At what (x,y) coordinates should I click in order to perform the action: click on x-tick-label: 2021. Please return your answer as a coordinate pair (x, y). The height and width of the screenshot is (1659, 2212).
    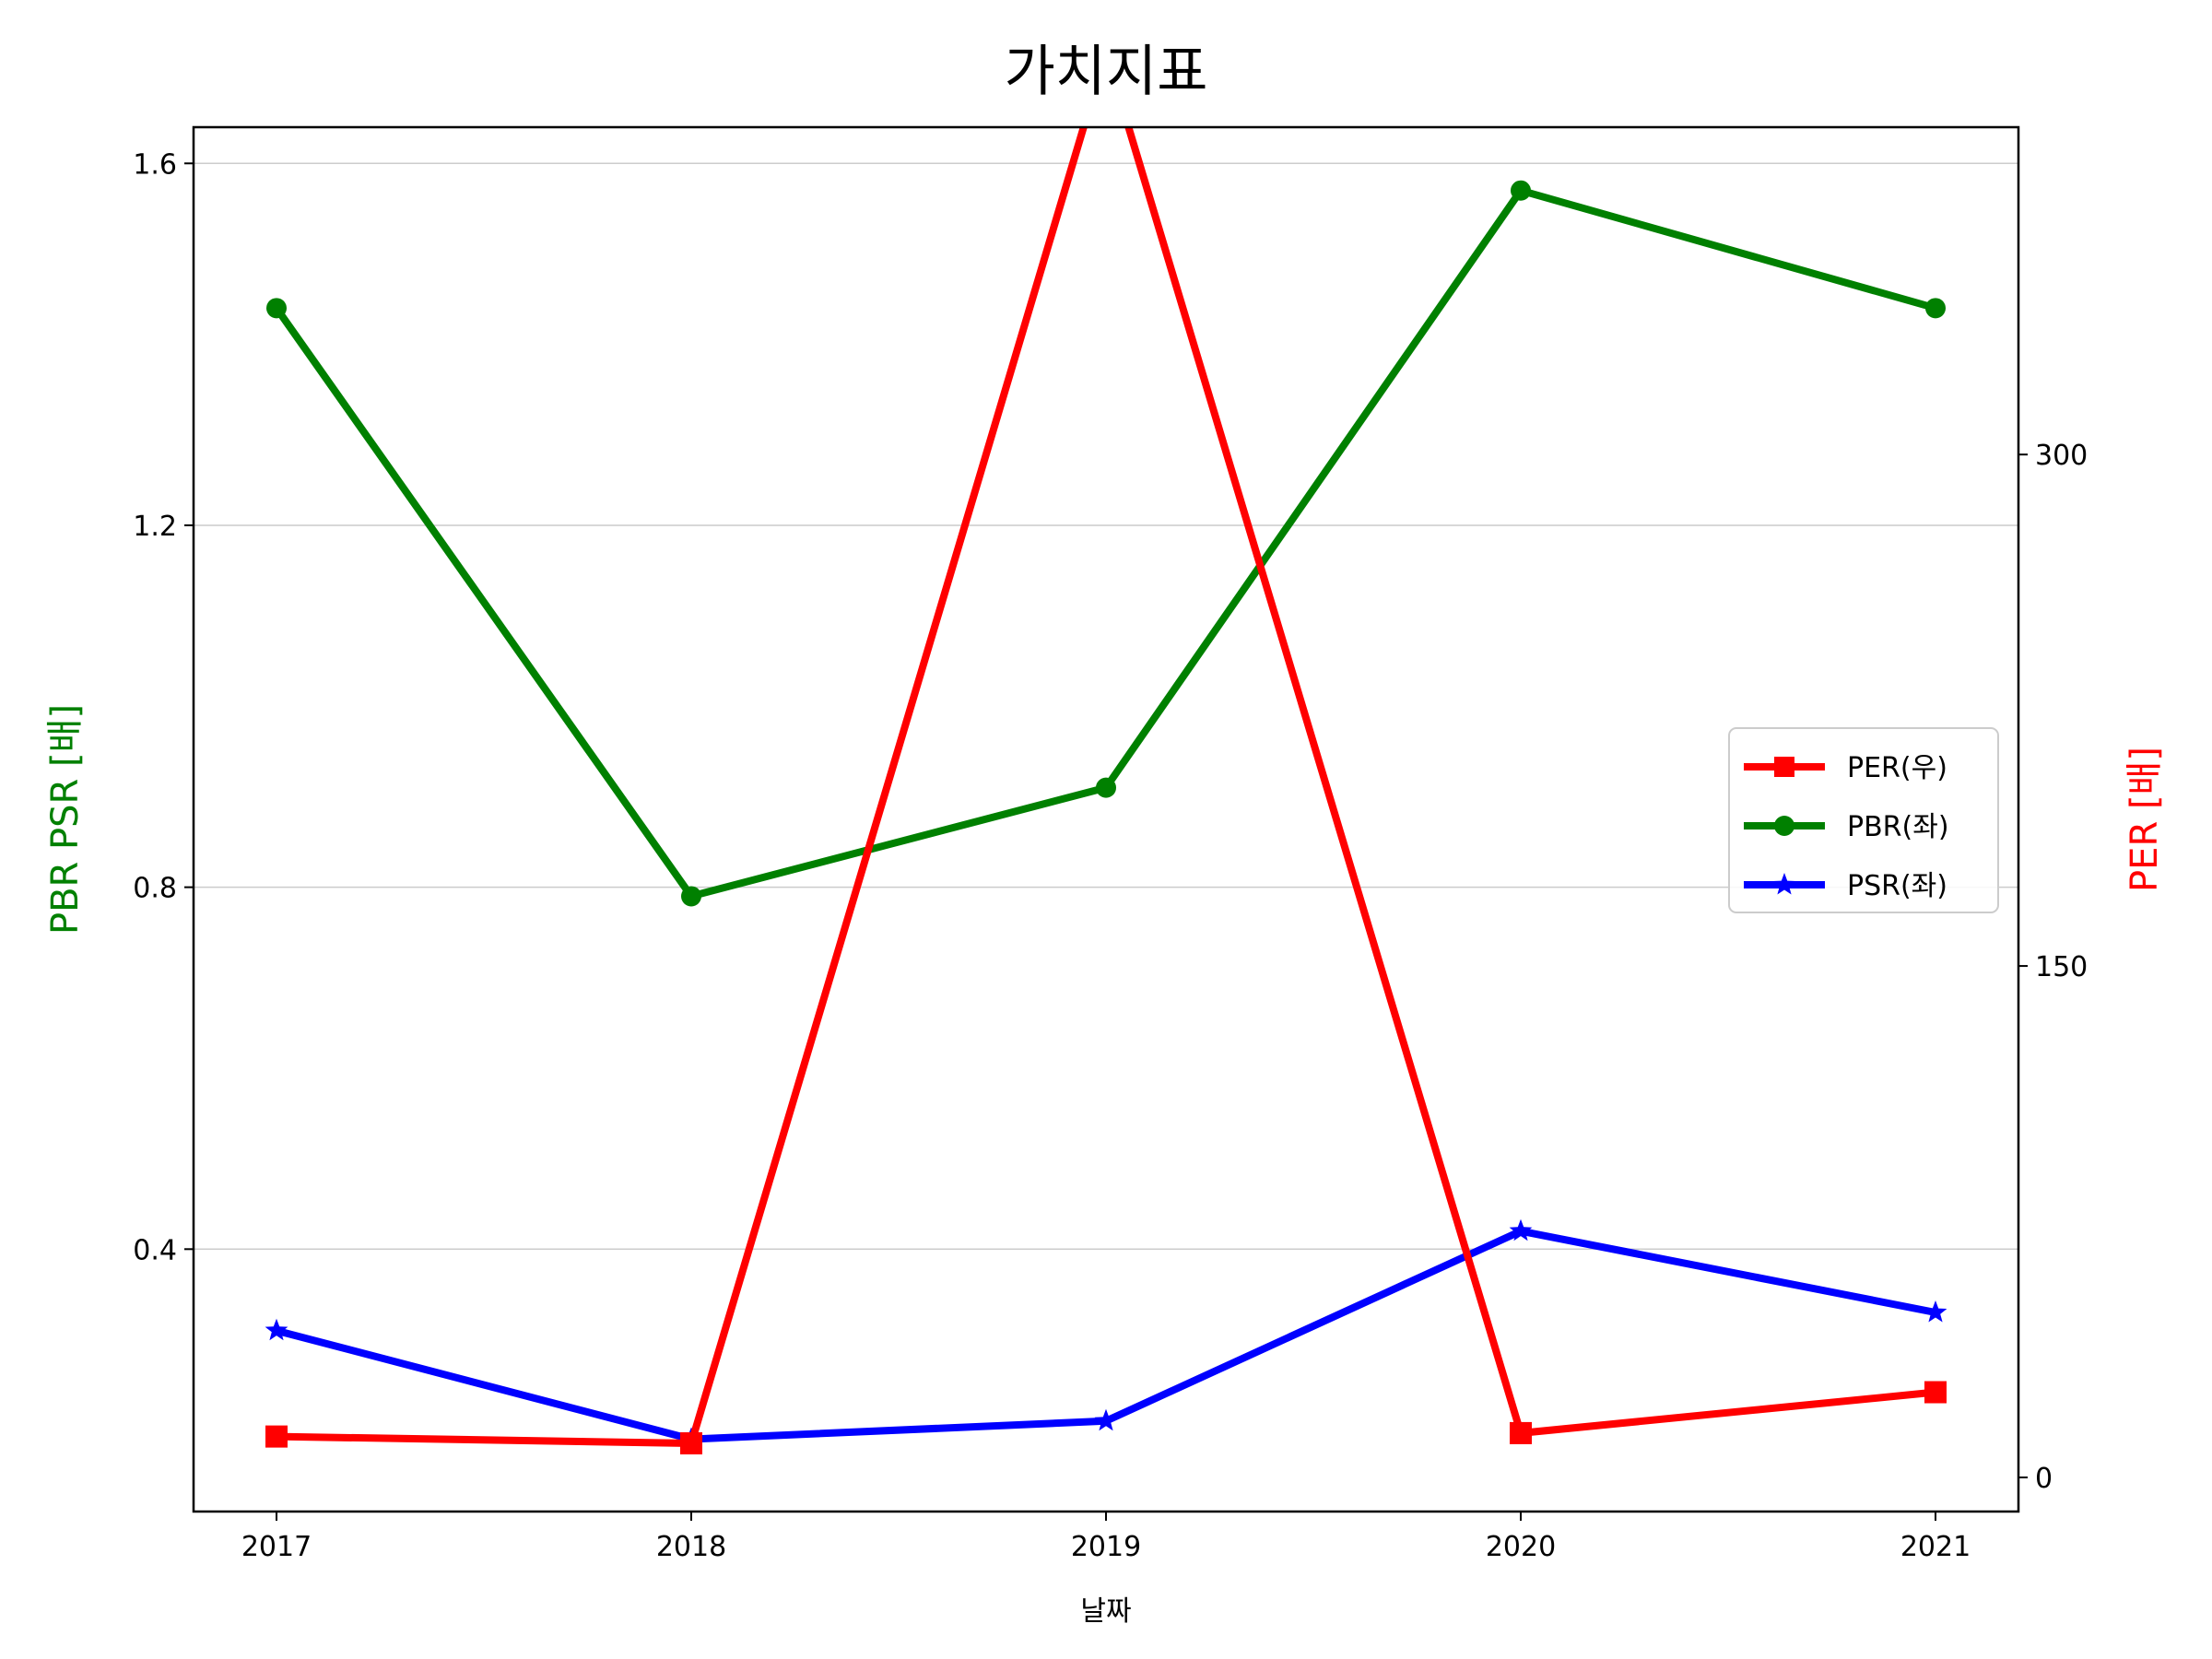
    Looking at the image, I should click on (1935, 1547).